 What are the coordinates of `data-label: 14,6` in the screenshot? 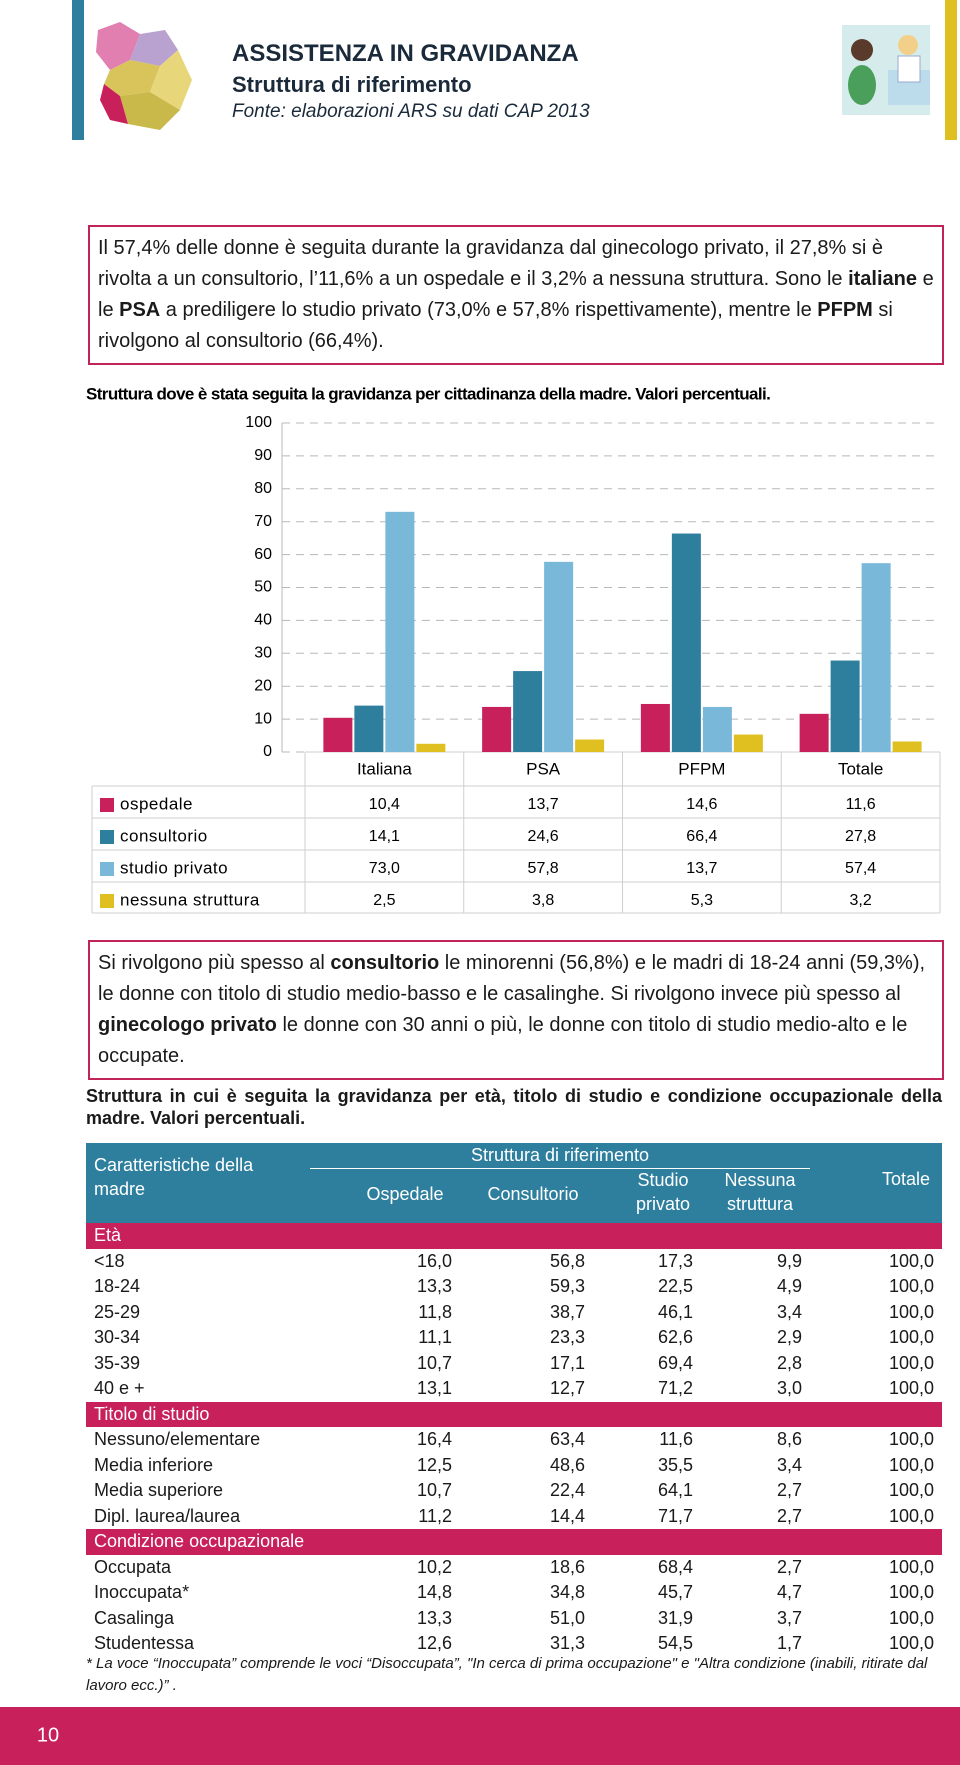 It's located at (701, 804).